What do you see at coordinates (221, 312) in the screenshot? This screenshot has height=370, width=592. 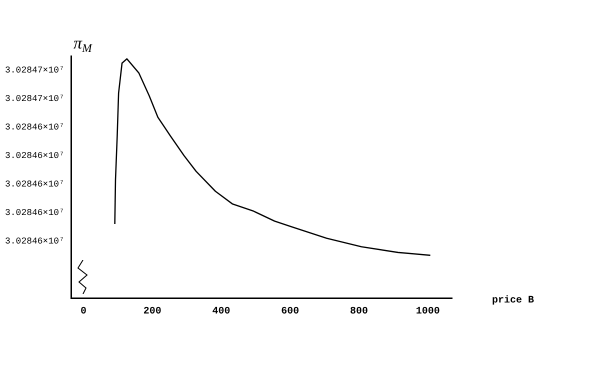 I see `x-tick-label: 400` at bounding box center [221, 312].